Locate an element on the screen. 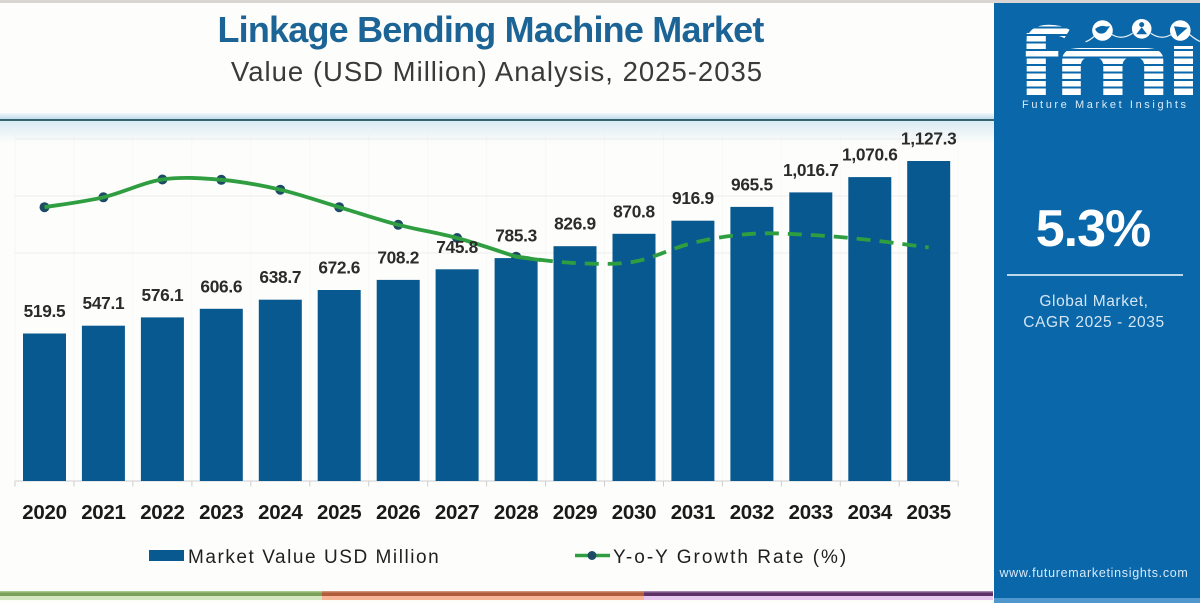 The image size is (1200, 603). svg-text: 2022 is located at coordinates (162, 512).